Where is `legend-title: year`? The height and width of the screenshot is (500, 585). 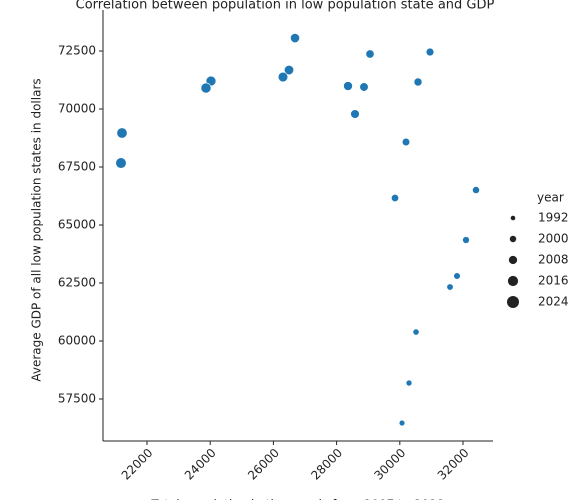
legend-title: year is located at coordinates (550, 198).